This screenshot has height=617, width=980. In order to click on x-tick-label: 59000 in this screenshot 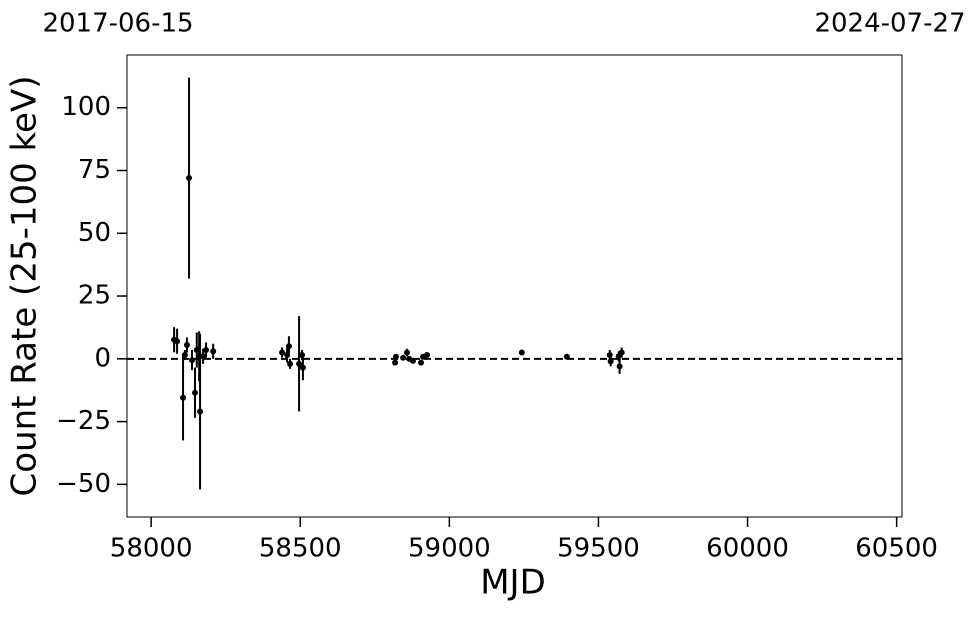, I will do `click(449, 549)`.